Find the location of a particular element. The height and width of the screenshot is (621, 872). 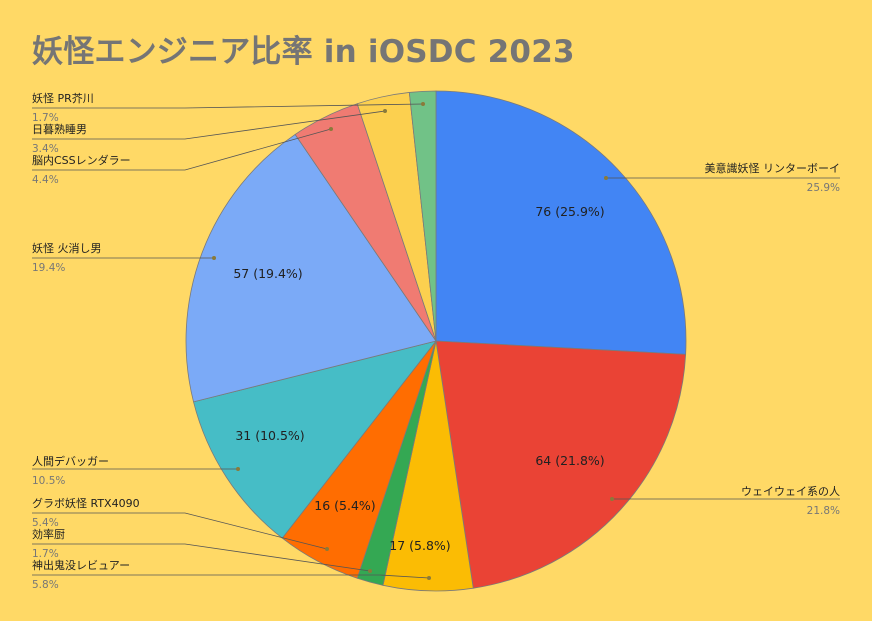

percent-label-4: 5.4% is located at coordinates (45, 523).